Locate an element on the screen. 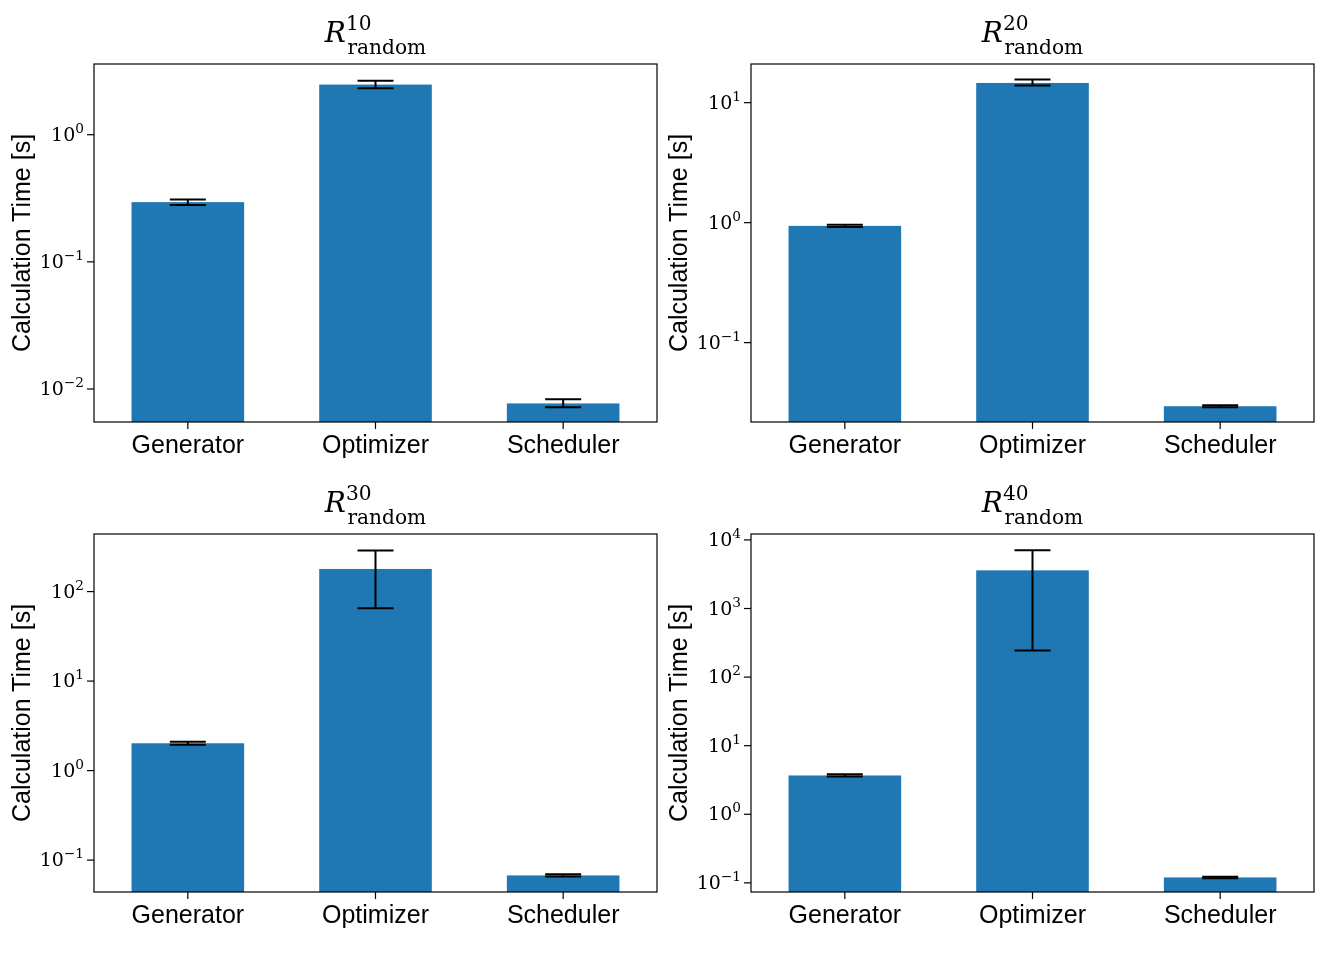  y-tick-label: 10$^{4}$ is located at coordinates (725, 537).